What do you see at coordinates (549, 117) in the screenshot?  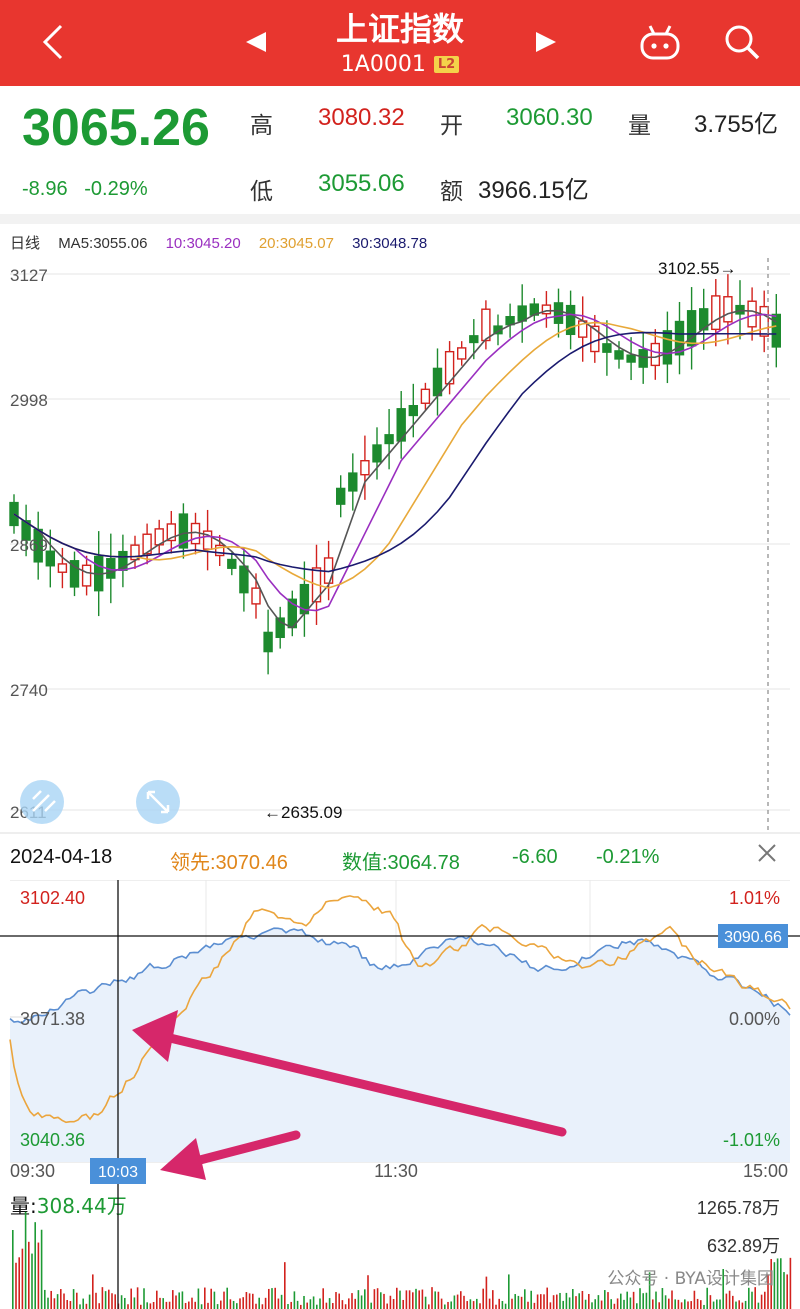 I see `open-value: 3060.30` at bounding box center [549, 117].